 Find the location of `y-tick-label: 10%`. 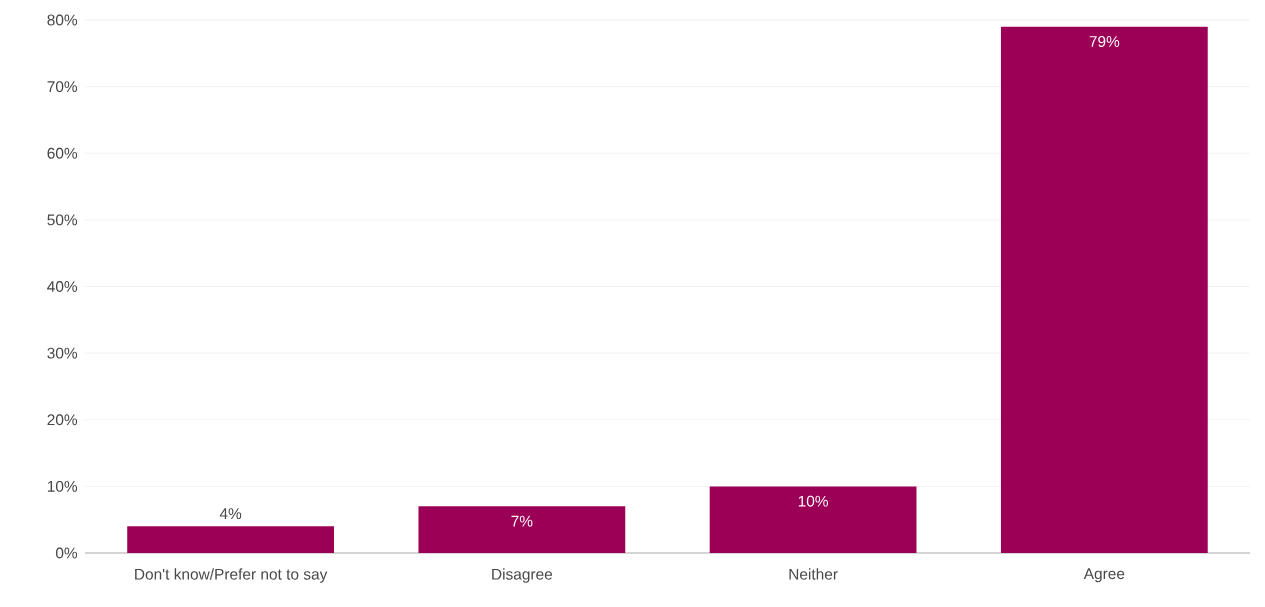

y-tick-label: 10% is located at coordinates (62, 486).